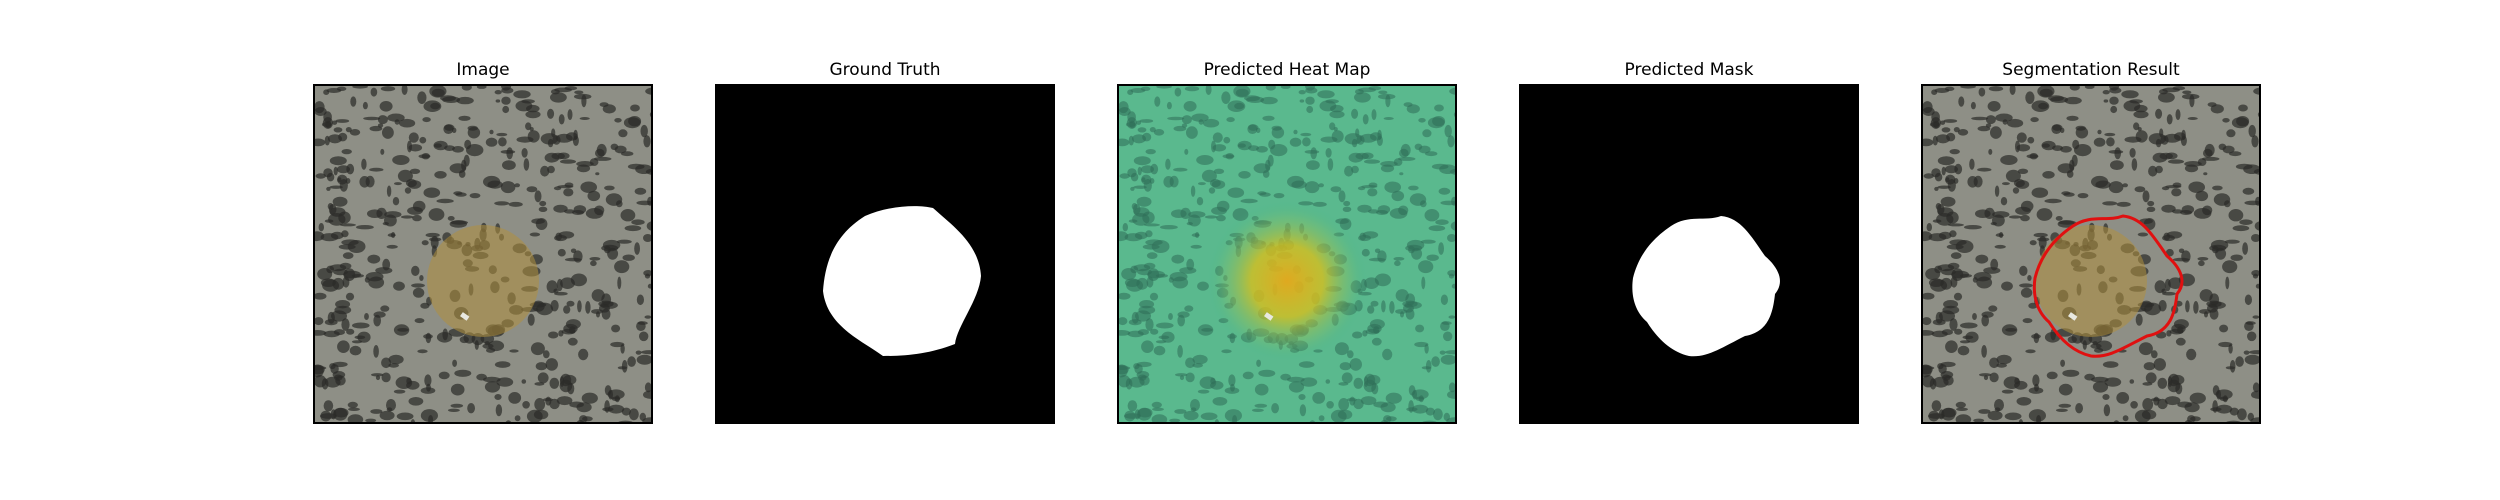 Image resolution: width=2500 pixels, height=500 pixels. I want to click on ground-truth-mask, so click(885, 254).